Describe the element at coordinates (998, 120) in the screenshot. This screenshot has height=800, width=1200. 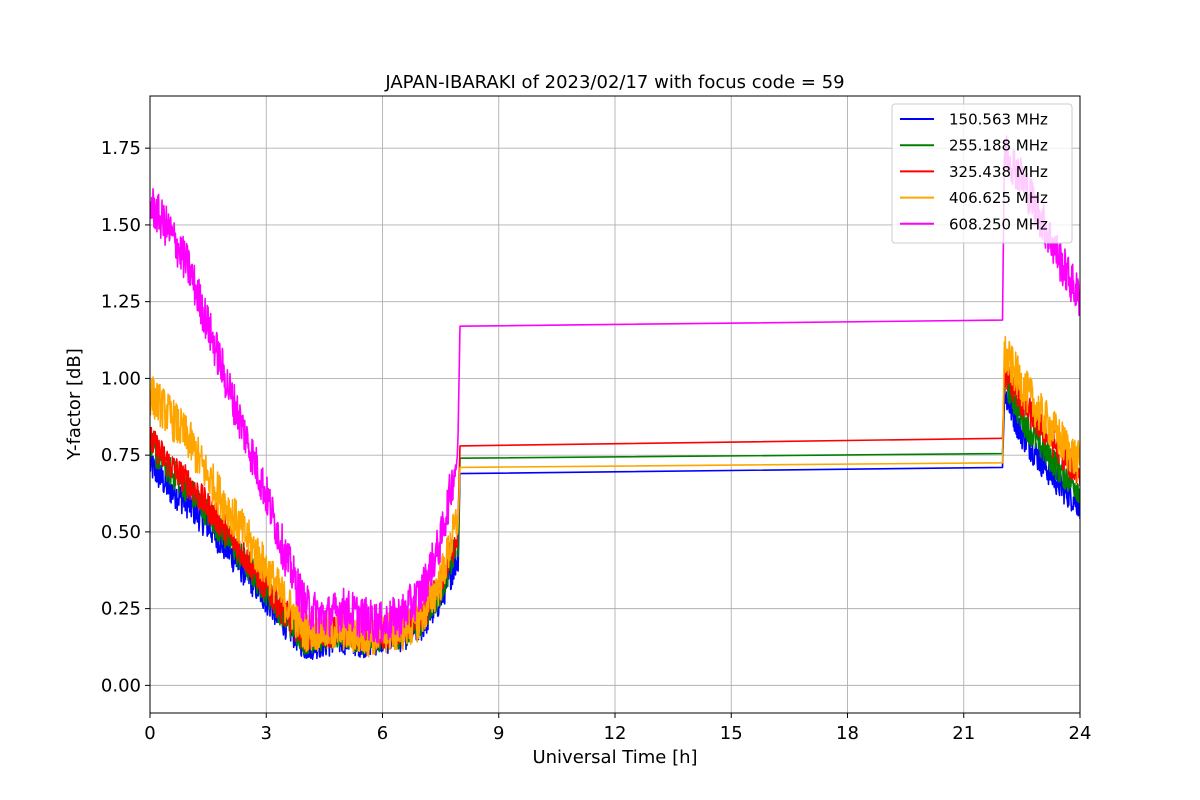
I see `legend-label: 150.563 MHz` at that location.